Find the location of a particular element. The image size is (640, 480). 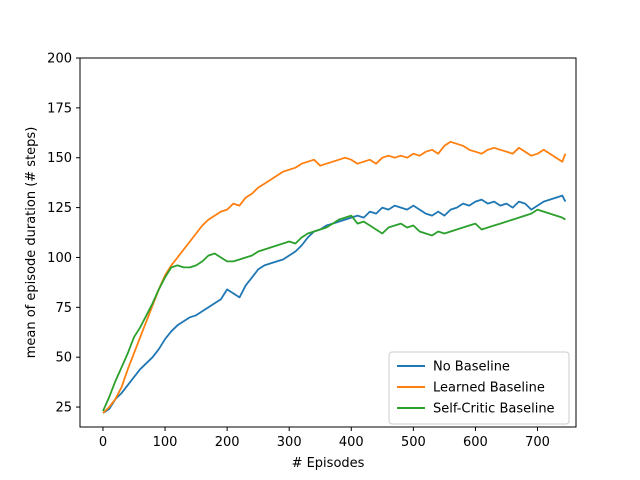

y-tick-label: 50 is located at coordinates (63, 358).